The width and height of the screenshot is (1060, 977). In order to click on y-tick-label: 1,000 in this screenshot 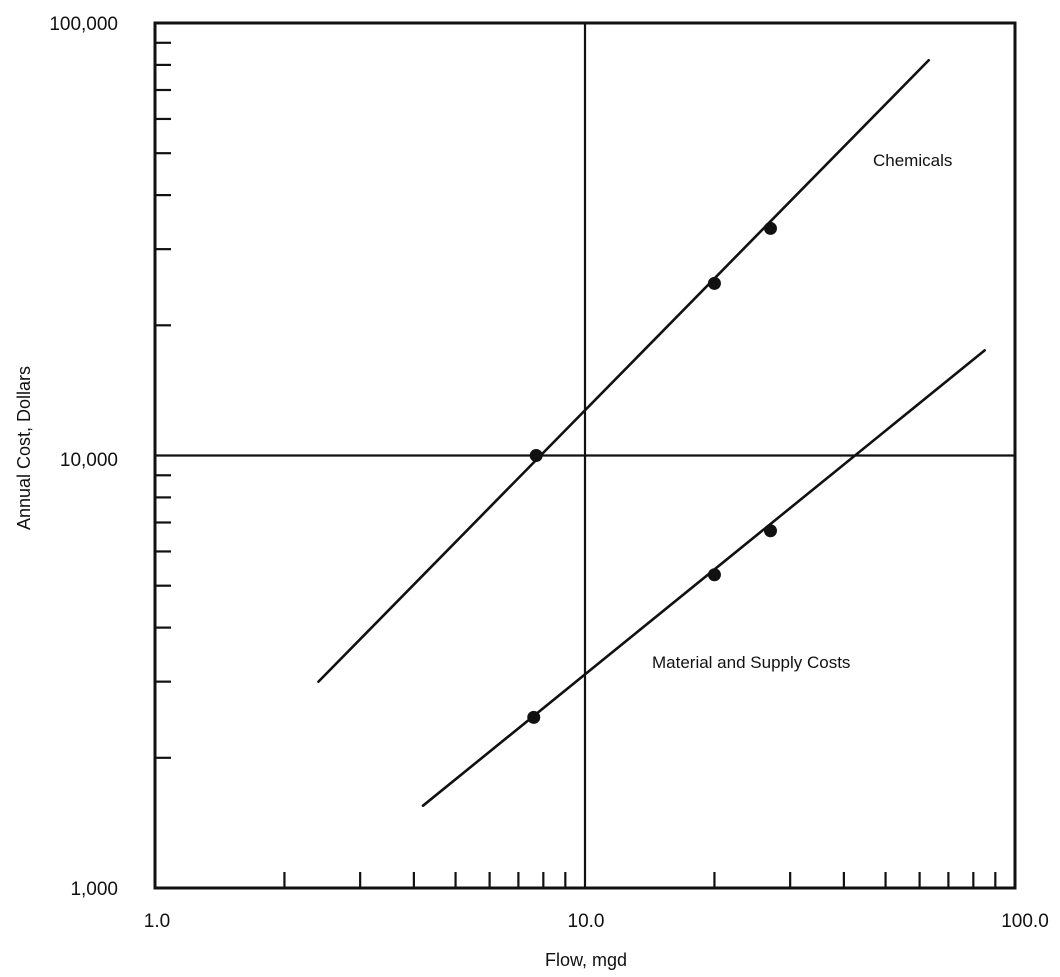, I will do `click(94, 889)`.